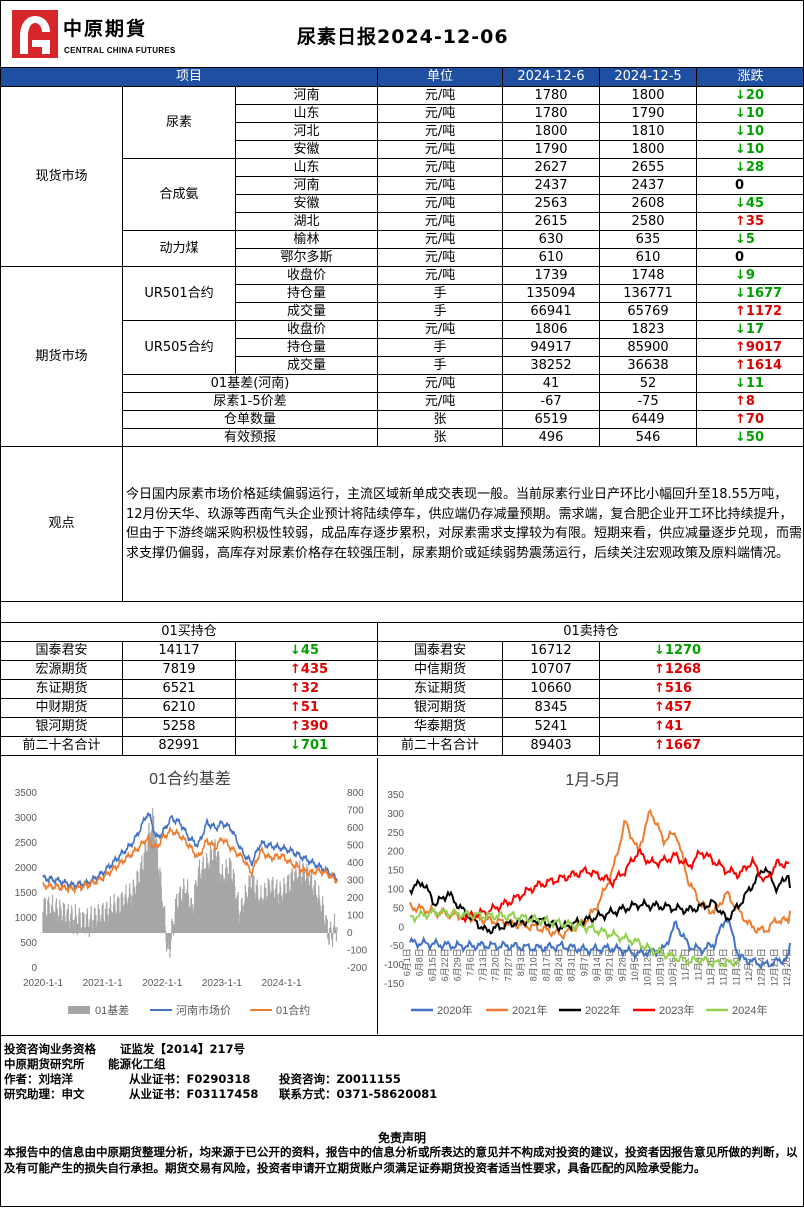 This screenshot has height=1208, width=804. I want to click on y-tick-label: 350, so click(395, 795).